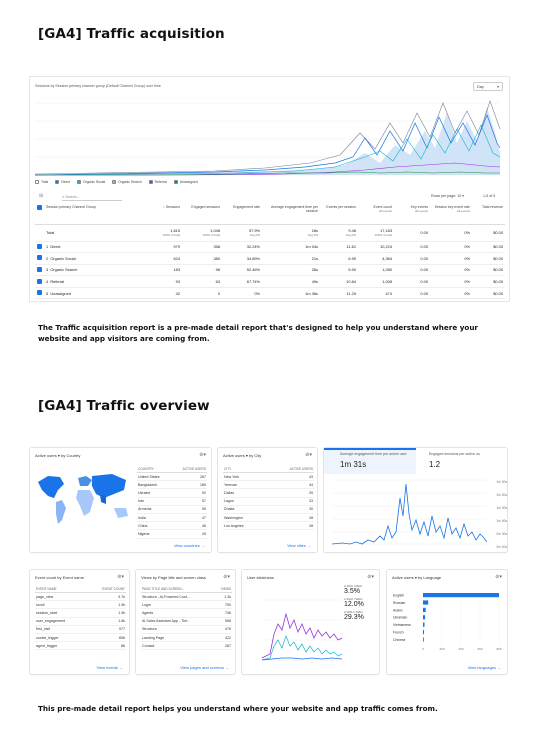 Image resolution: width=537 pixels, height=741 pixels. What do you see at coordinates (417, 577) in the screenshot?
I see `card-title: Active users ▾ by Language` at bounding box center [417, 577].